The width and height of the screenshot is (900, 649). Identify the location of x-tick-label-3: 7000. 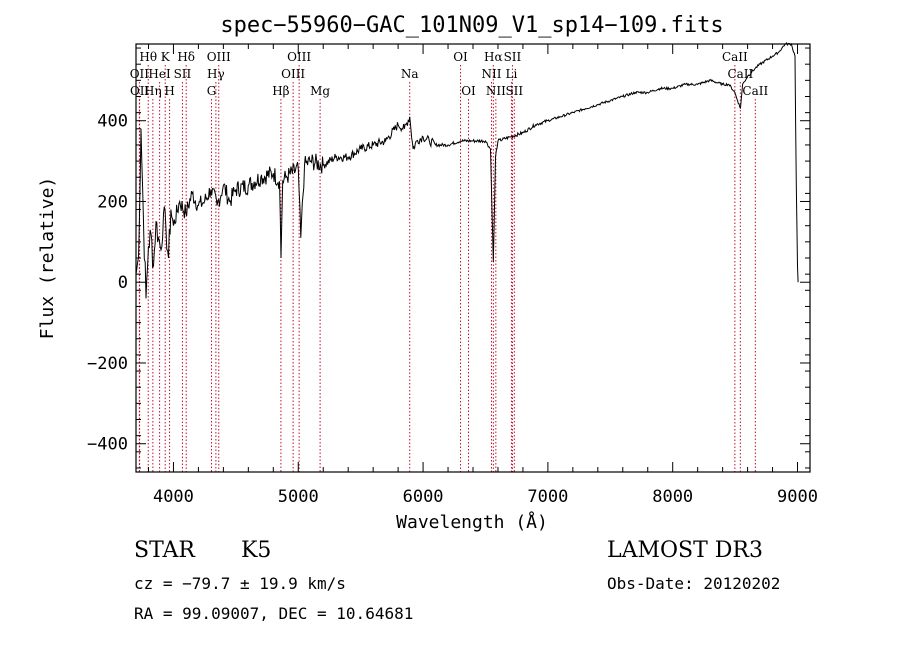
(547, 497).